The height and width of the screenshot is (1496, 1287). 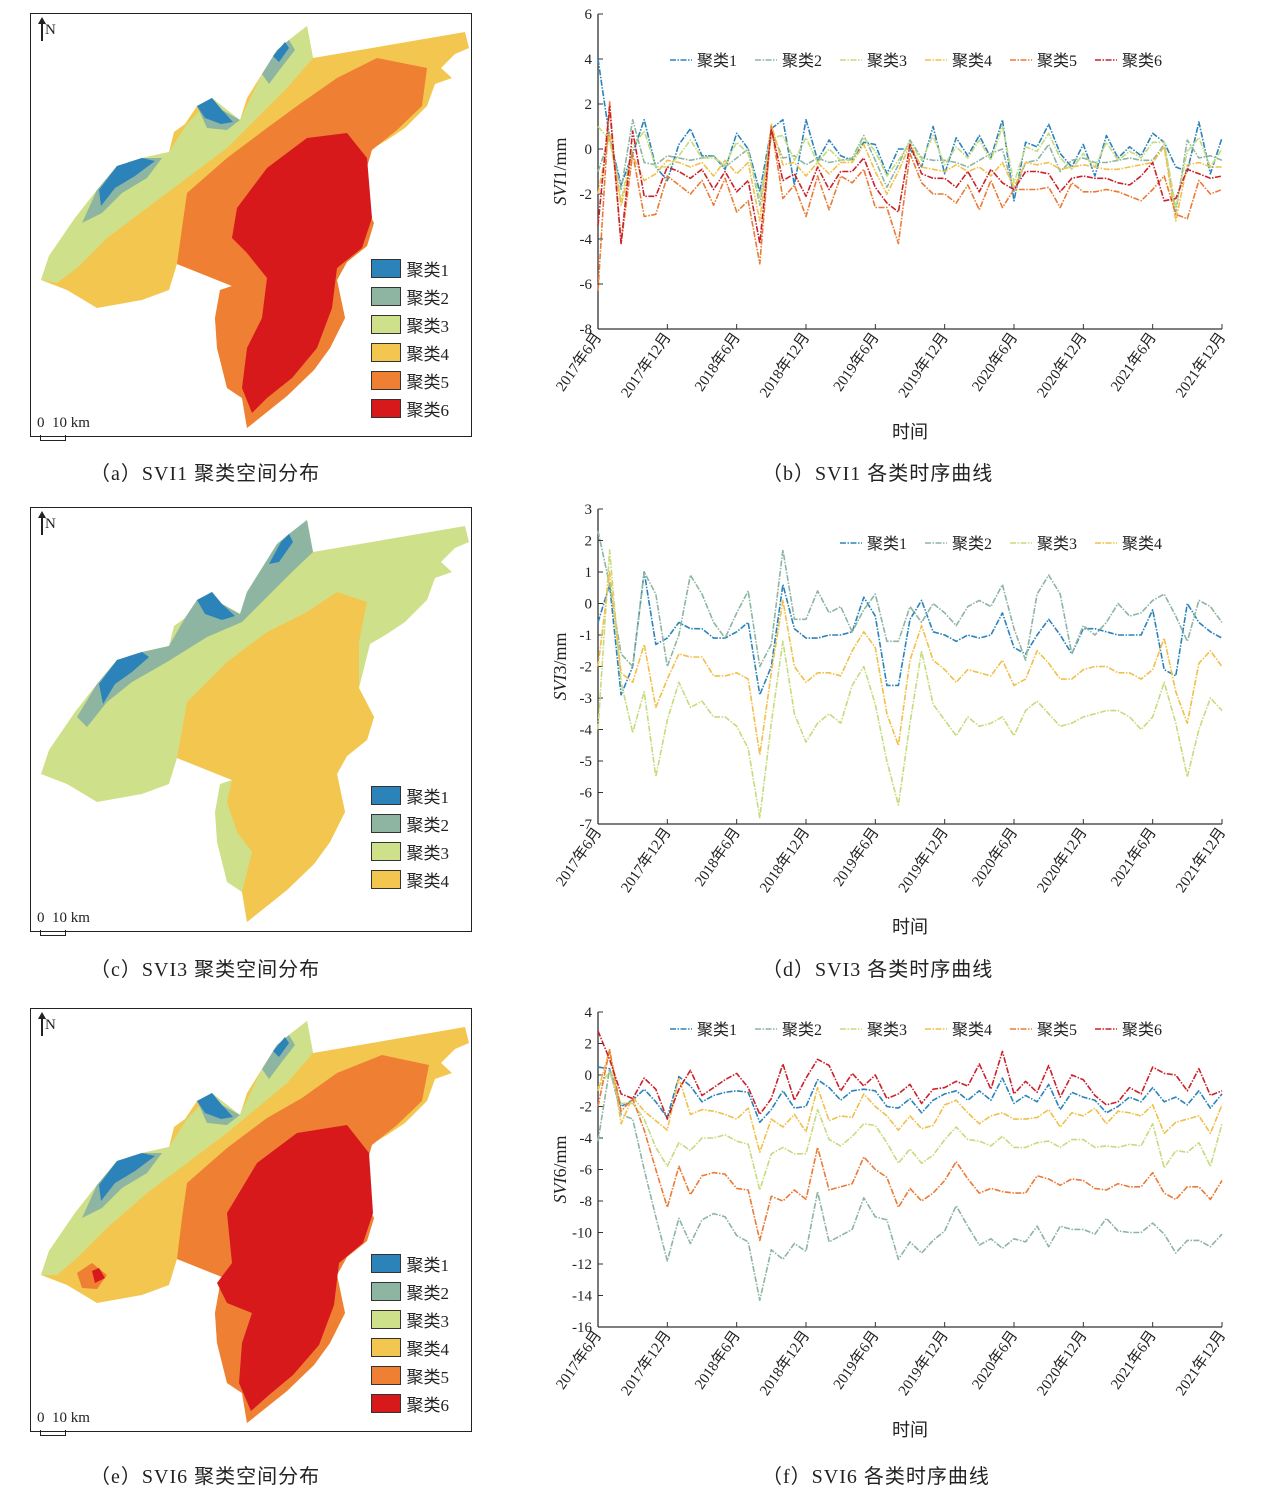 I want to click on legend-item: 聚类2, so click(x=410, y=823).